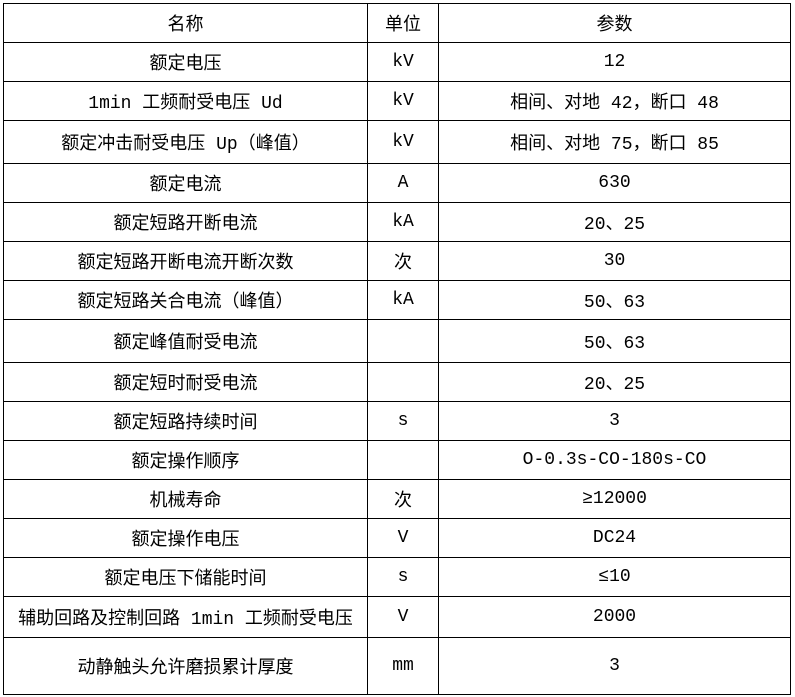 Image resolution: width=795 pixels, height=697 pixels. I want to click on spec-unit-cell: mm, so click(403, 666).